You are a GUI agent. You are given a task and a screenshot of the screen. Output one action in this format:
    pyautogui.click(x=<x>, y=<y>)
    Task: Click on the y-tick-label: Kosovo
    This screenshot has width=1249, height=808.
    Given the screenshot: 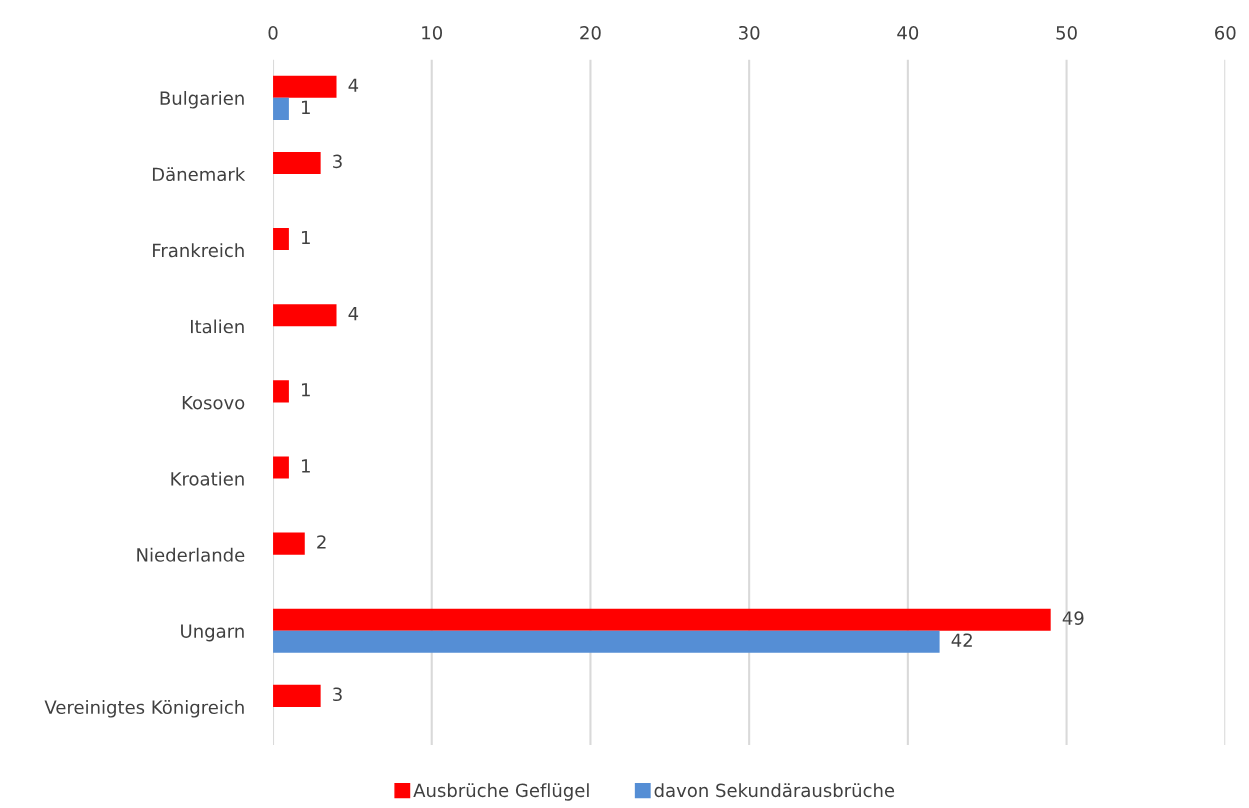 What is the action you would take?
    pyautogui.click(x=213, y=403)
    